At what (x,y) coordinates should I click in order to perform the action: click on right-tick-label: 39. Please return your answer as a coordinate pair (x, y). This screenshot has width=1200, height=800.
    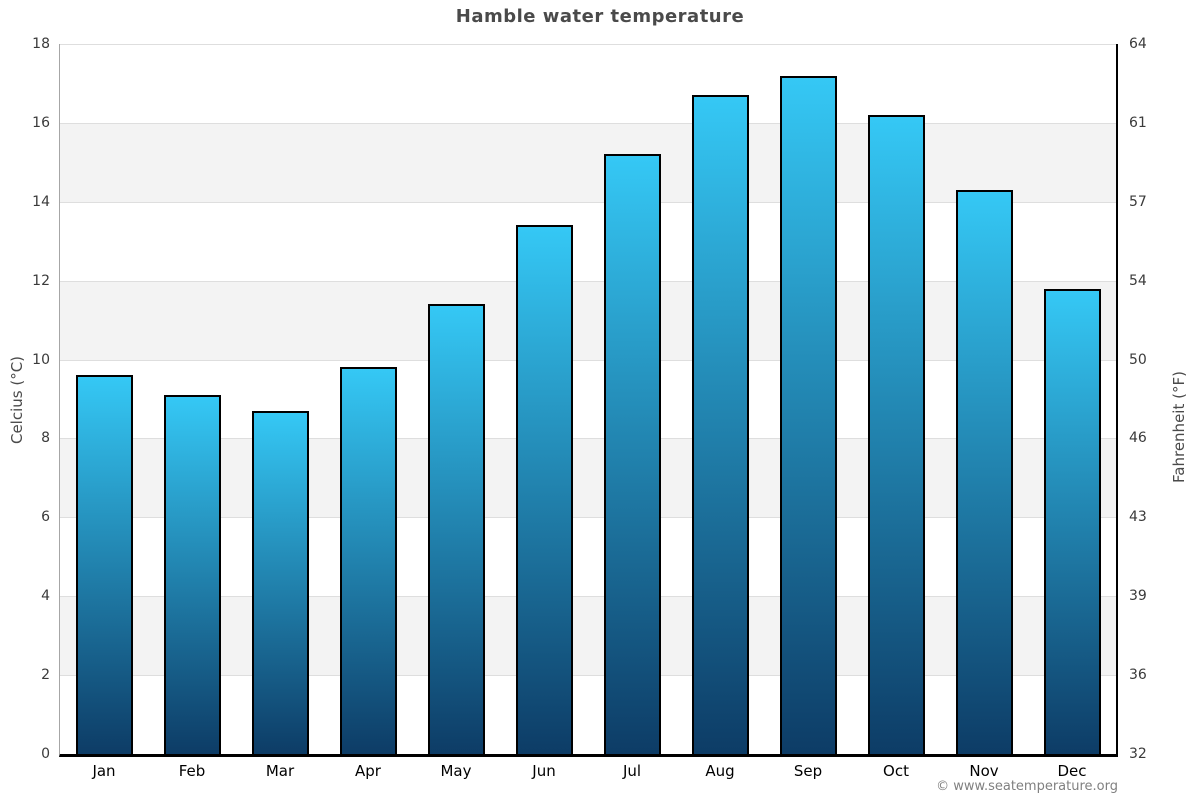
    Looking at the image, I should click on (1138, 596).